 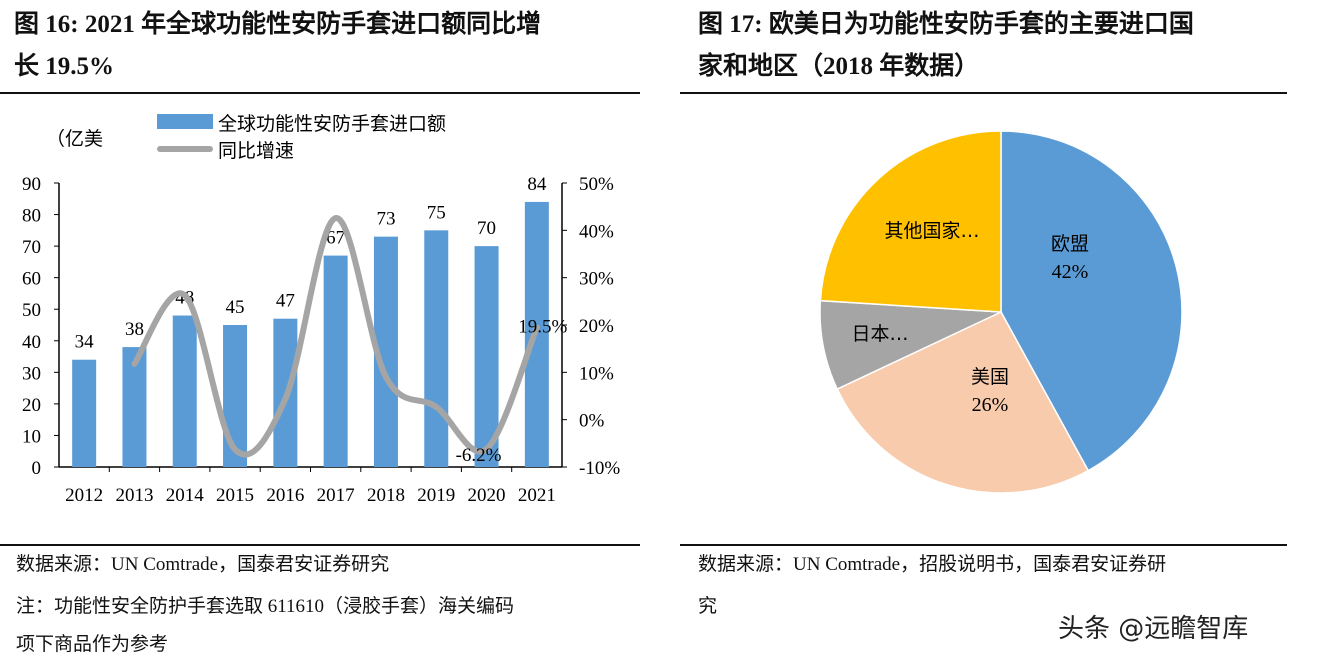 What do you see at coordinates (385, 219) in the screenshot?
I see `bar-label: 73` at bounding box center [385, 219].